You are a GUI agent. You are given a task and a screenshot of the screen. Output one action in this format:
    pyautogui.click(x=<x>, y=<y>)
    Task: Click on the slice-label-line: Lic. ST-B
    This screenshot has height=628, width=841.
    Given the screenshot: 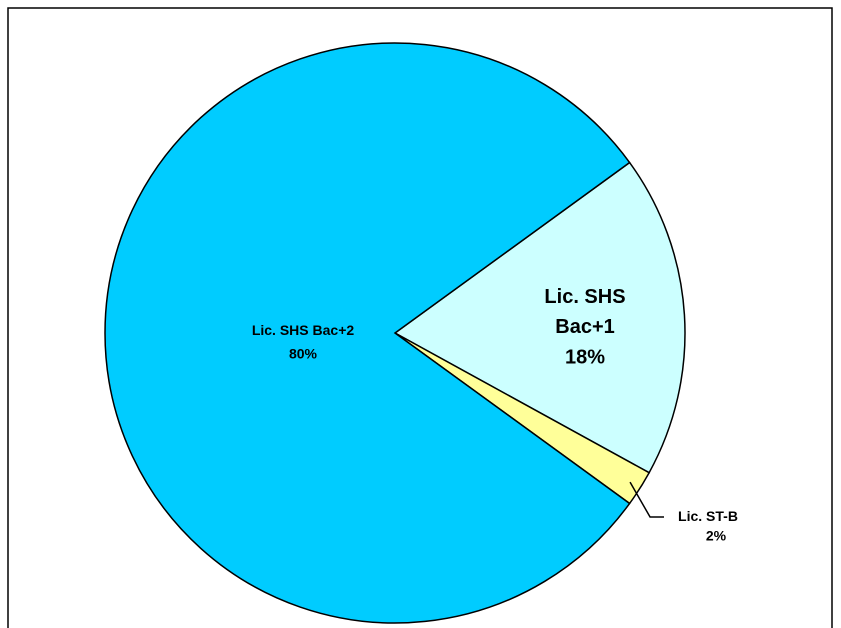 What is the action you would take?
    pyautogui.click(x=708, y=516)
    